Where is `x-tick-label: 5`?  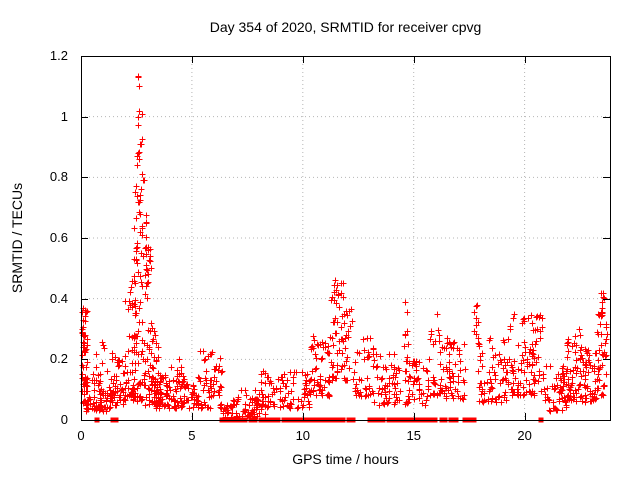 x-tick-label: 5 is located at coordinates (192, 435).